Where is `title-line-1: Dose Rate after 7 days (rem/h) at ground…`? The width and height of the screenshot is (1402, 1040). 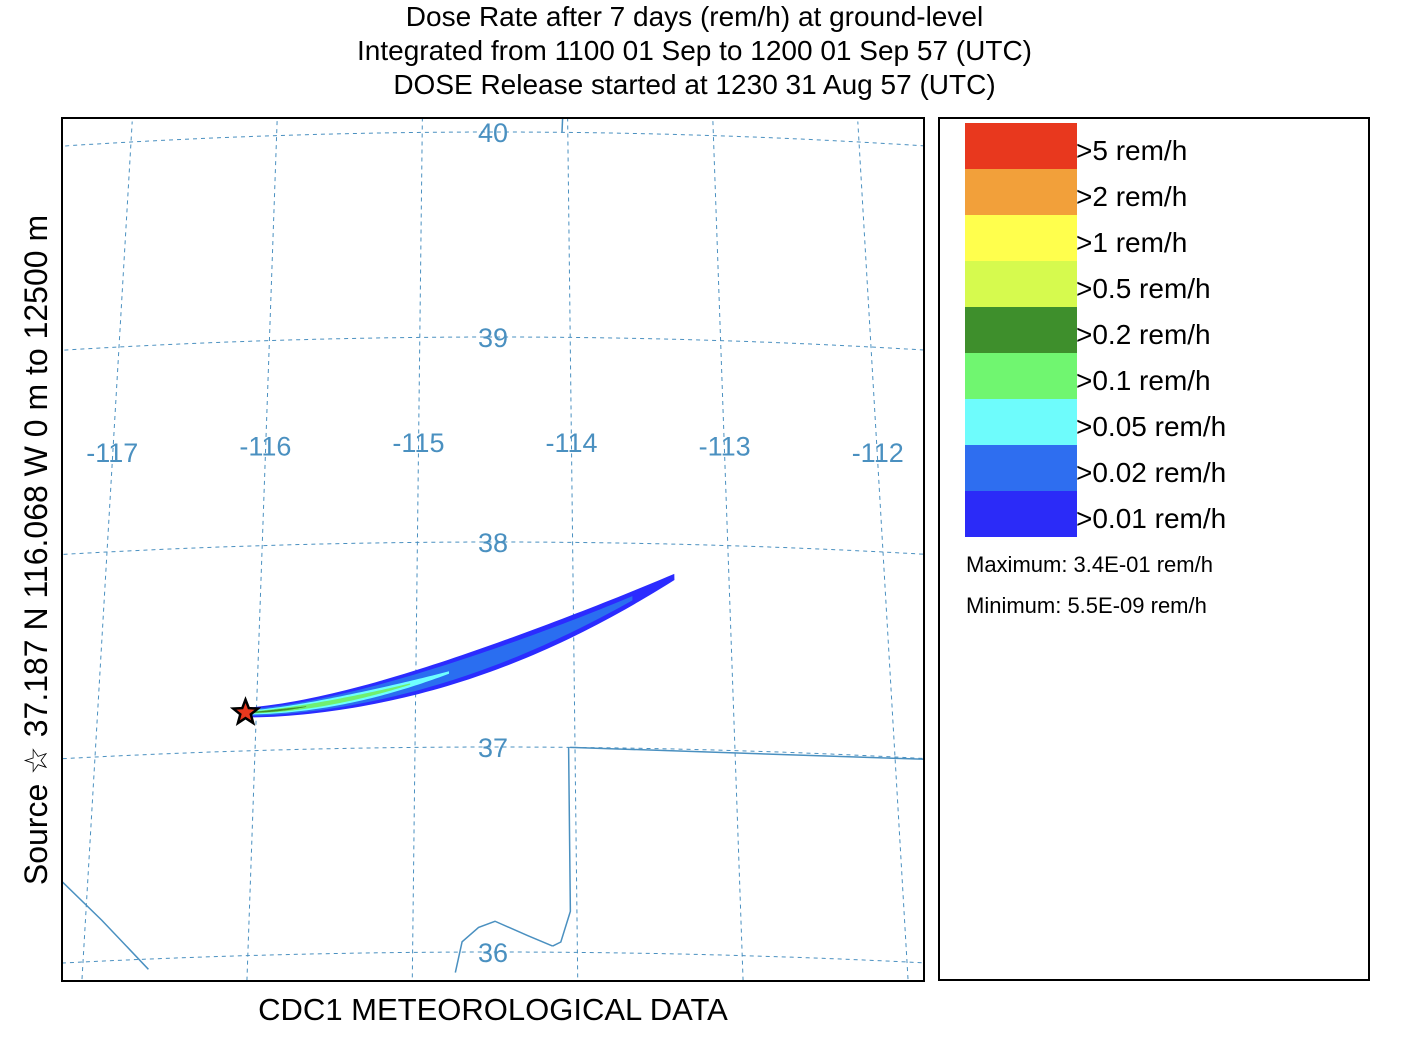 title-line-1: Dose Rate after 7 days (rem/h) at ground… is located at coordinates (694, 16).